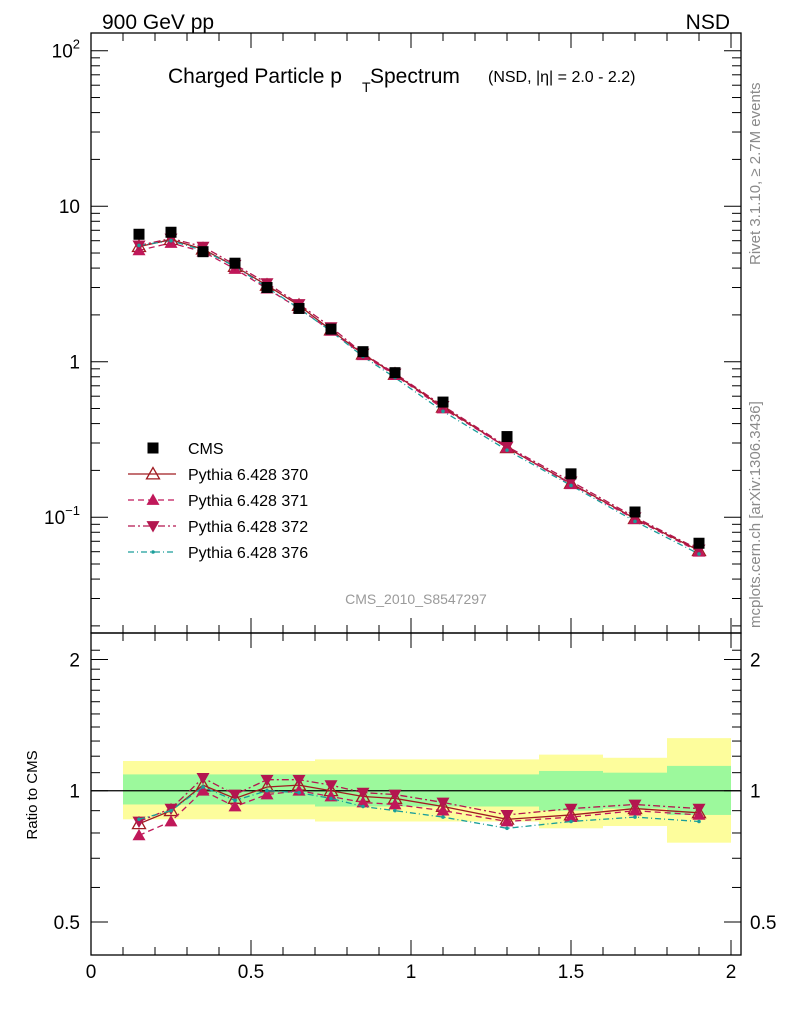 Image resolution: width=786 pixels, height=1029 pixels. Describe the element at coordinates (74, 660) in the screenshot. I see `ratio-y-tick-label: 2` at that location.